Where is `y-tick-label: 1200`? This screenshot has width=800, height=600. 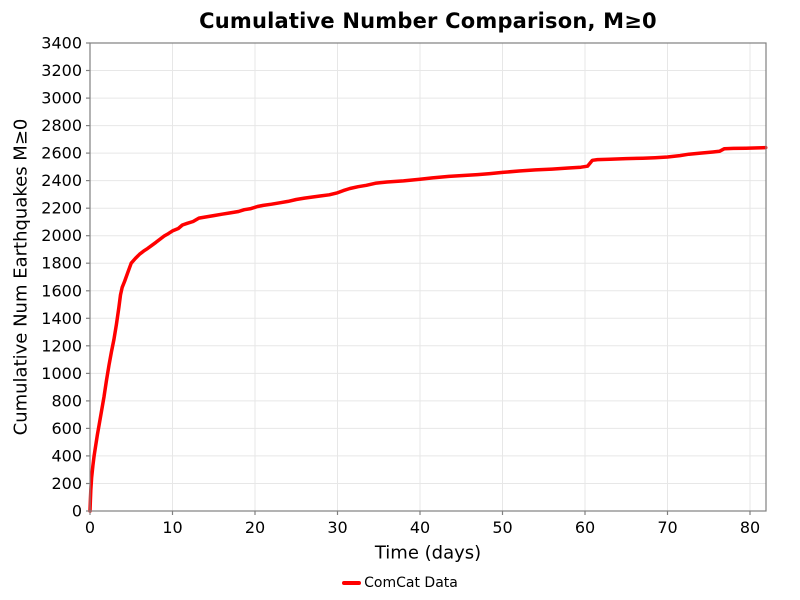 y-tick-label: 1200 is located at coordinates (61, 345).